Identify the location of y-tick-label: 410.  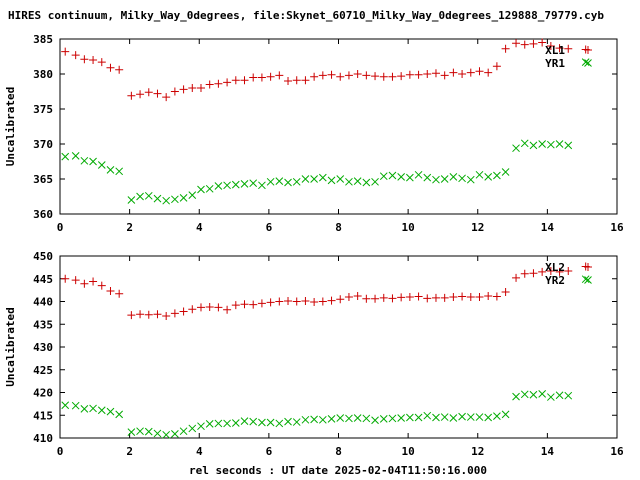
(43, 438).